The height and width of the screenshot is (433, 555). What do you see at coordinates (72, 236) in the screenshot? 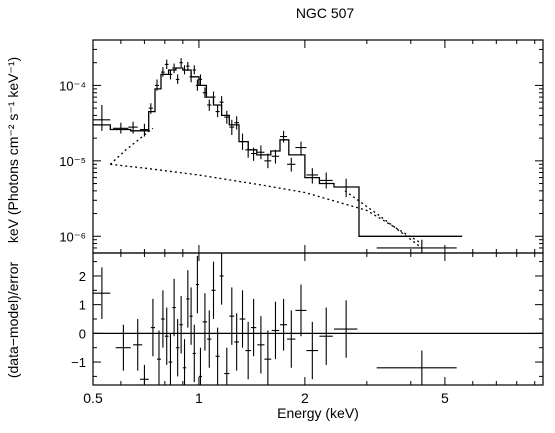
I see `y-tick-label: 10⁻⁶` at bounding box center [72, 236].